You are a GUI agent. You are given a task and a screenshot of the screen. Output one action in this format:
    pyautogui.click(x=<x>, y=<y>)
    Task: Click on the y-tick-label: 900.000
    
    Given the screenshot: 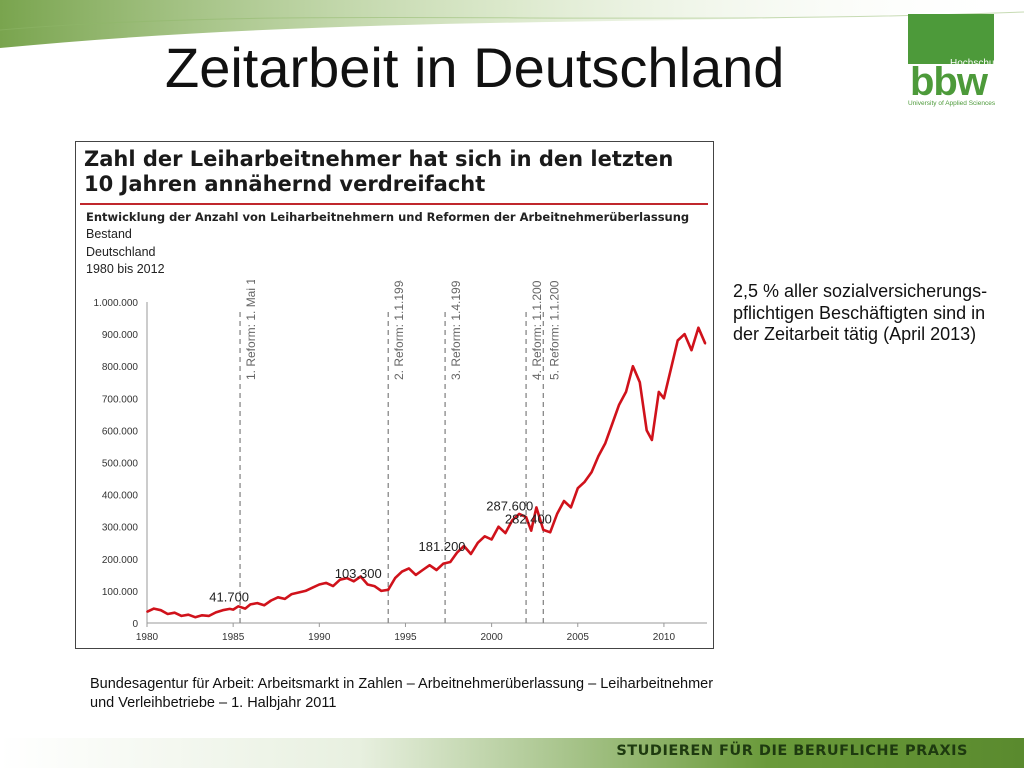 What is the action you would take?
    pyautogui.click(x=120, y=335)
    